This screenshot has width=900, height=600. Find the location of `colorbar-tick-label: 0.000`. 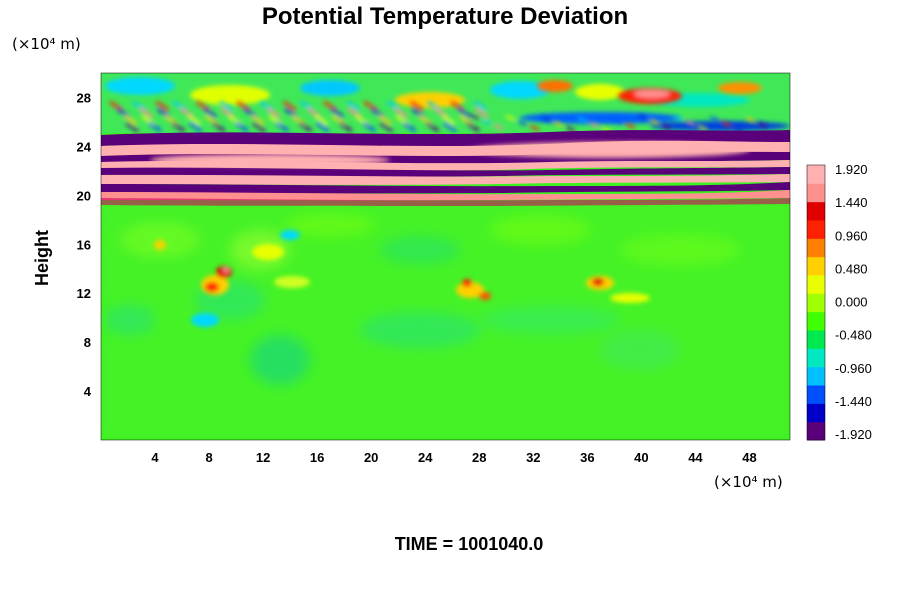

colorbar-tick-label: 0.000 is located at coordinates (851, 302).